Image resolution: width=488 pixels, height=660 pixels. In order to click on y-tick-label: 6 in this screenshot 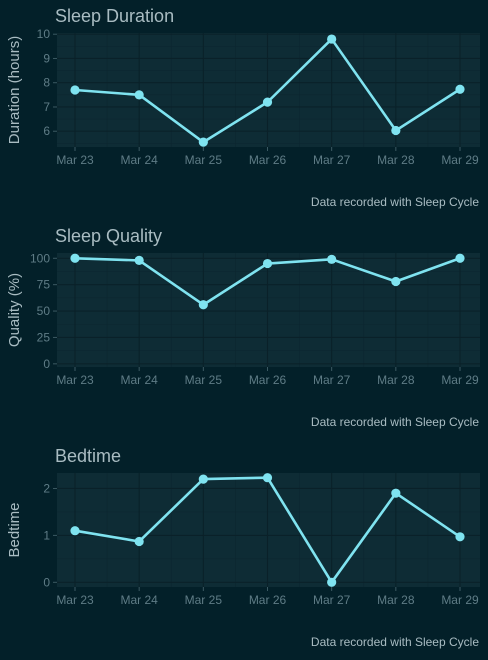, I will do `click(46, 131)`.